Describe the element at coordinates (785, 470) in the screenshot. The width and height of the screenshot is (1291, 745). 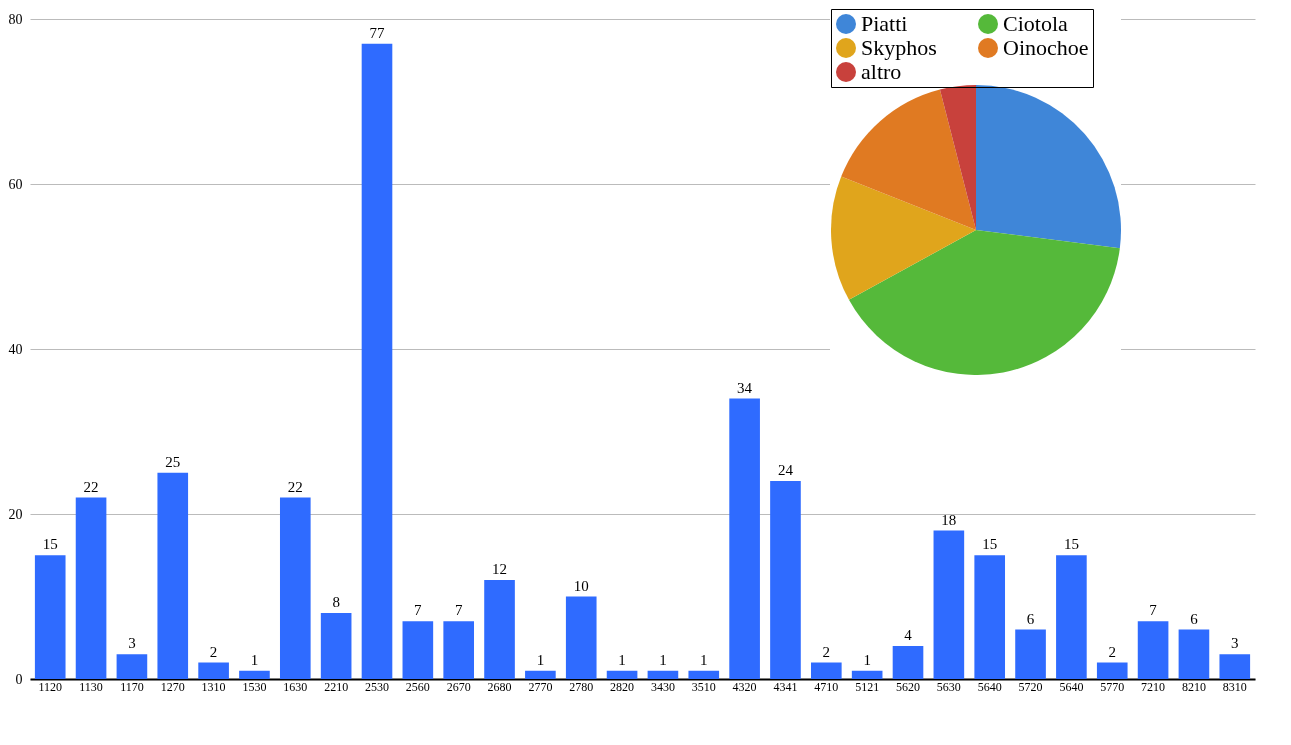
I see `data-label: 24` at that location.